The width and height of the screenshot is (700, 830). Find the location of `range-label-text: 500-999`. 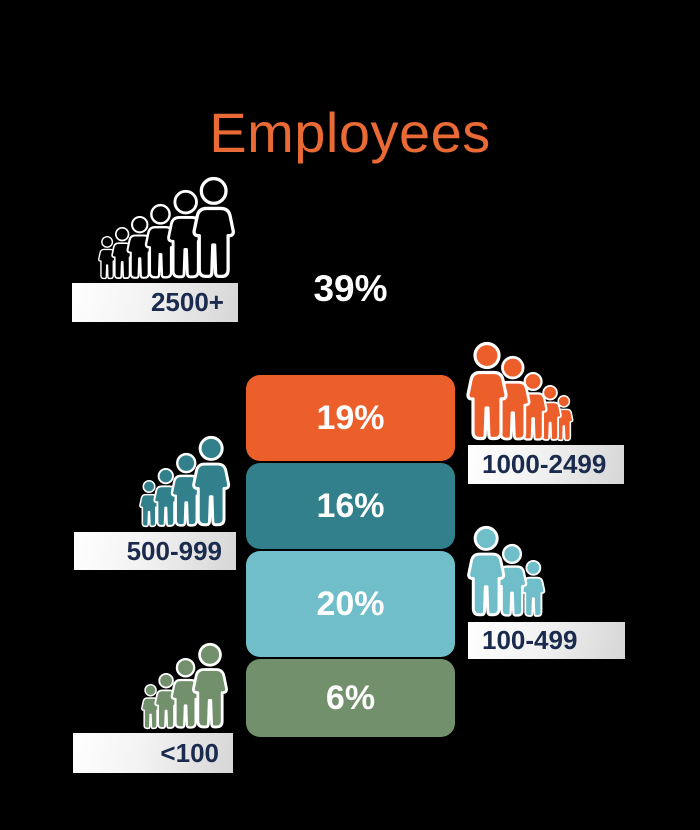

range-label-text: 500-999 is located at coordinates (174, 550).